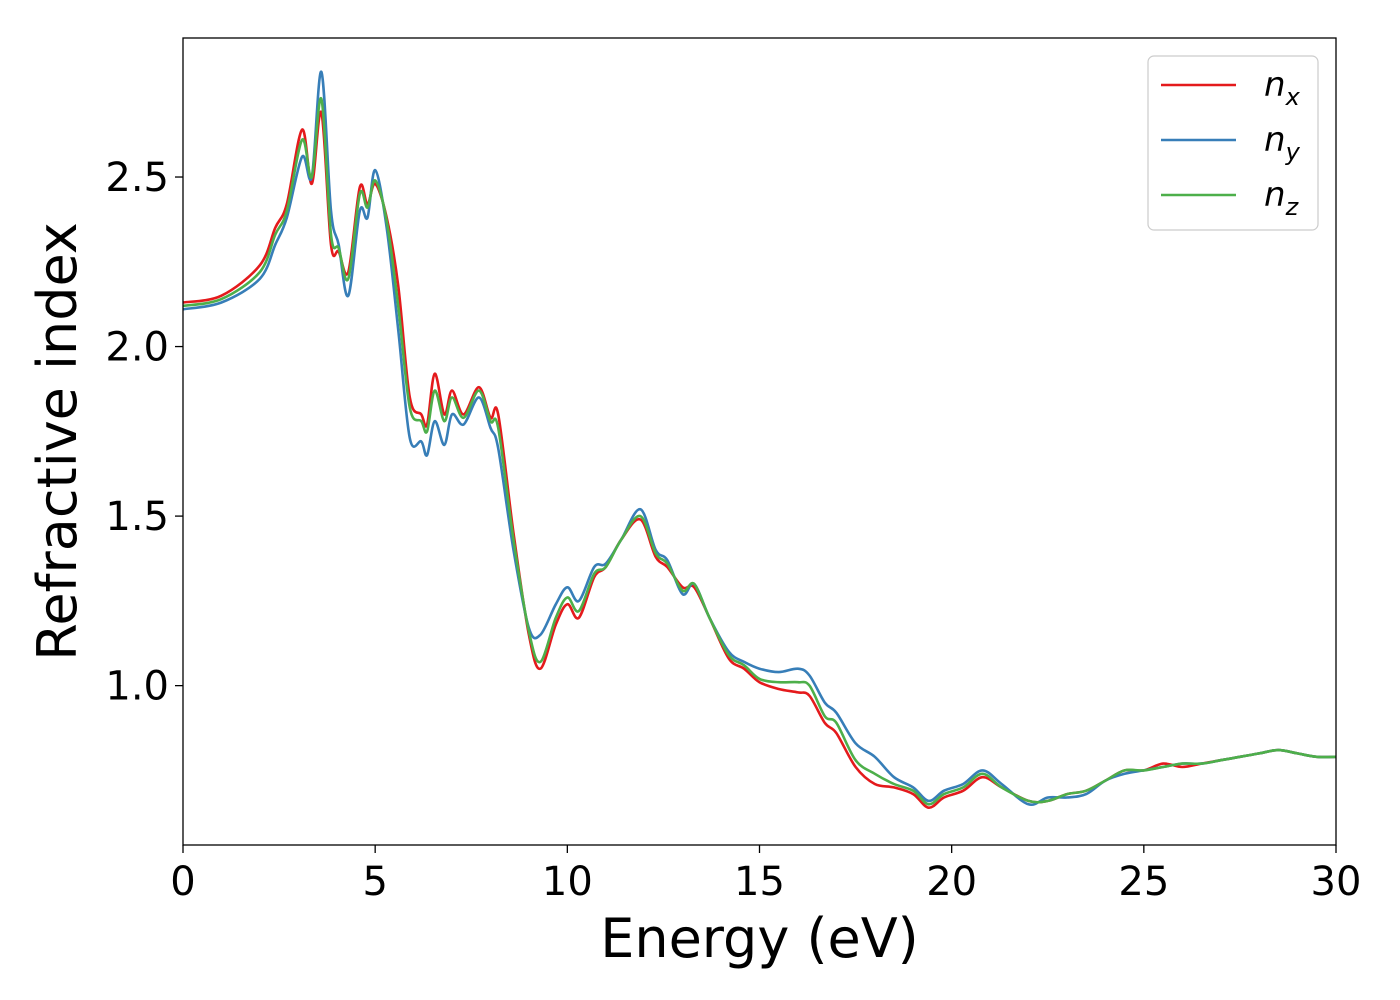  What do you see at coordinates (1143, 882) in the screenshot?
I see `x-tick-label: 25` at bounding box center [1143, 882].